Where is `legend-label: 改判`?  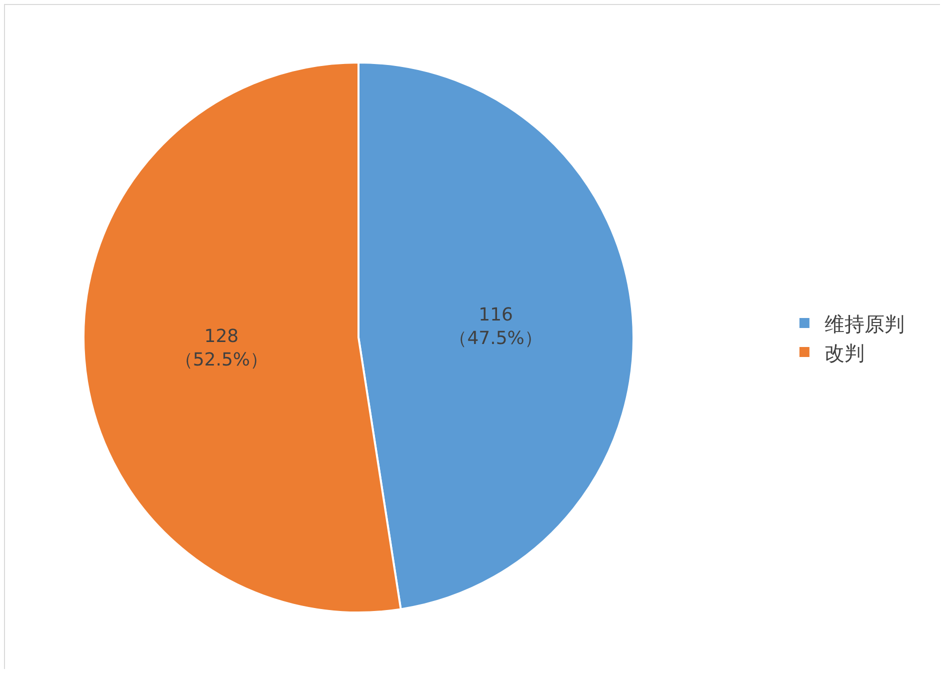
legend-label: 改判 is located at coordinates (844, 352).